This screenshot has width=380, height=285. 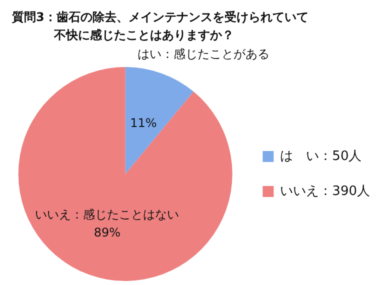 I want to click on chart-title: 質問3：歯石の除去、メインテナンスを受けられていて不快に感じたことはありますか？, so click(x=161, y=26).